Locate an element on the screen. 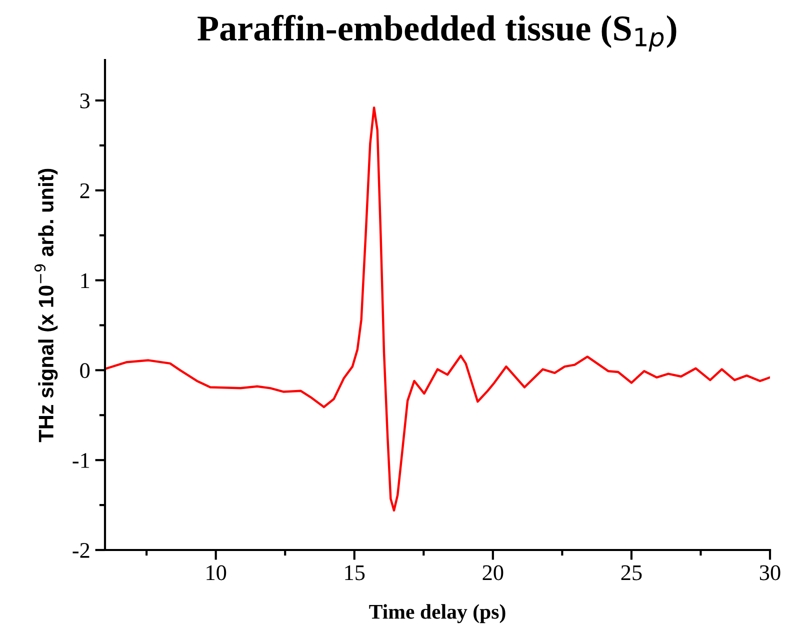  x-axis-title: Time delay (ps) is located at coordinates (437, 614).